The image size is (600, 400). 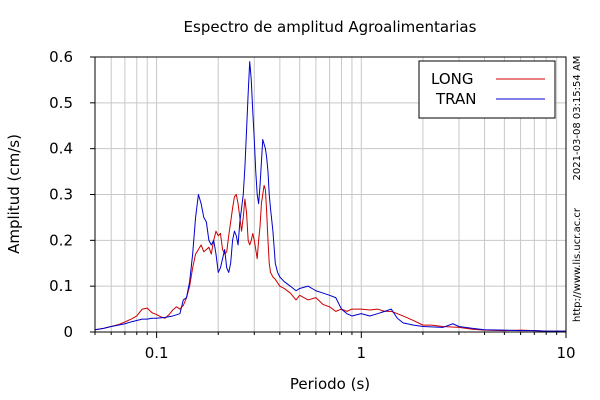 What do you see at coordinates (565, 353) in the screenshot?
I see `x-tick-label: 10` at bounding box center [565, 353].